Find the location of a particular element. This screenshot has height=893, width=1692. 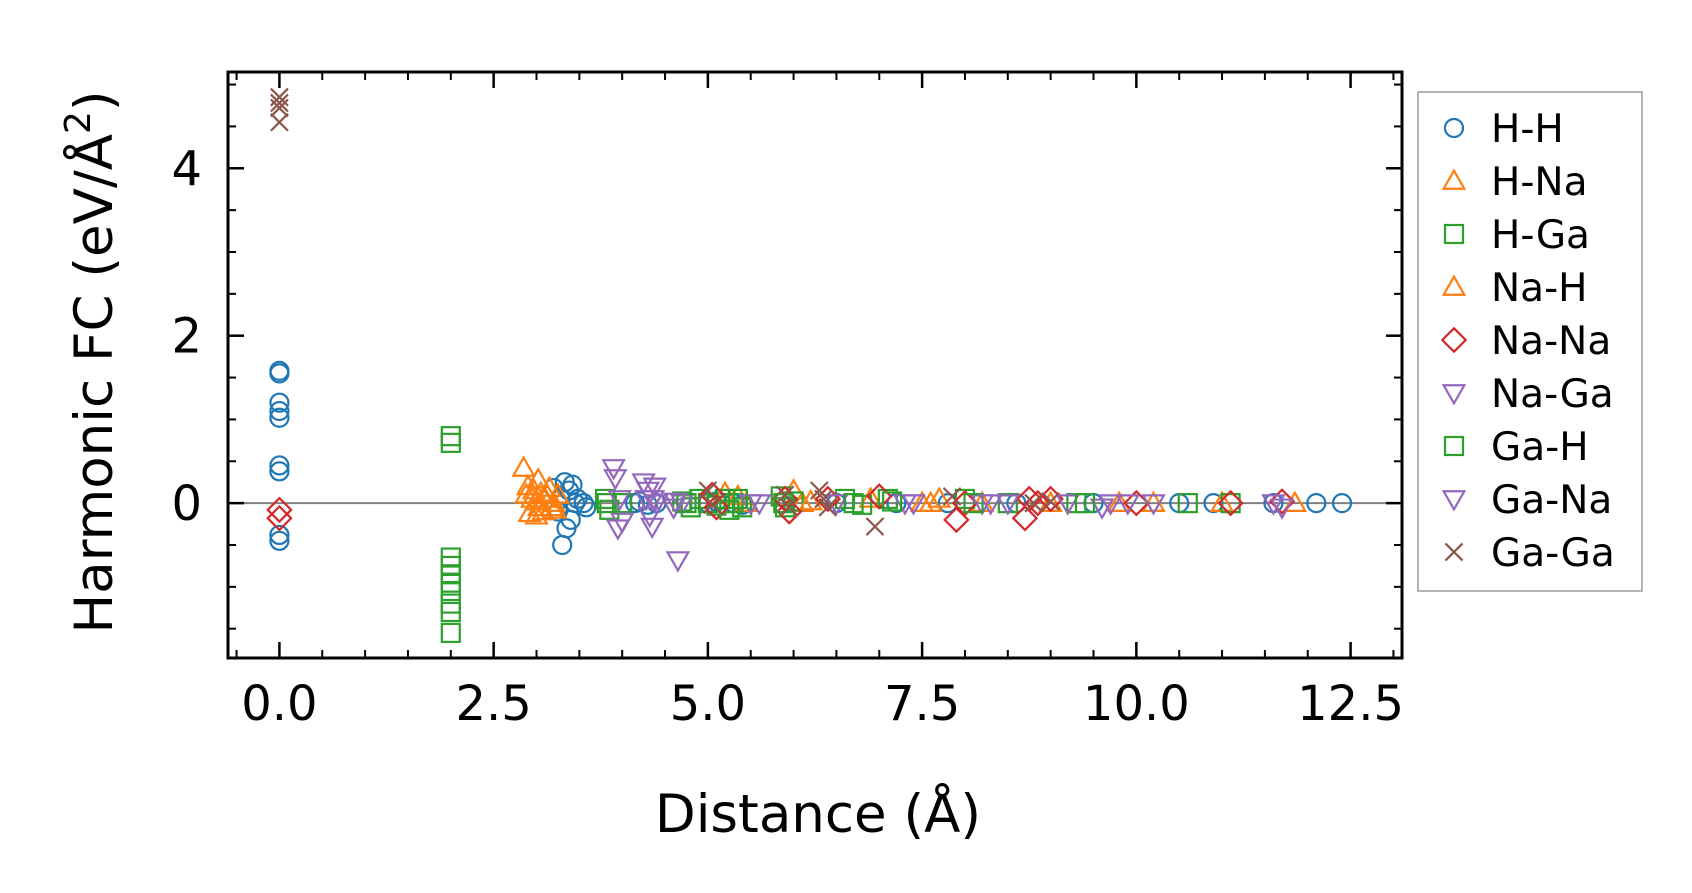

x-tick-label: 10.0 is located at coordinates (1136, 704).